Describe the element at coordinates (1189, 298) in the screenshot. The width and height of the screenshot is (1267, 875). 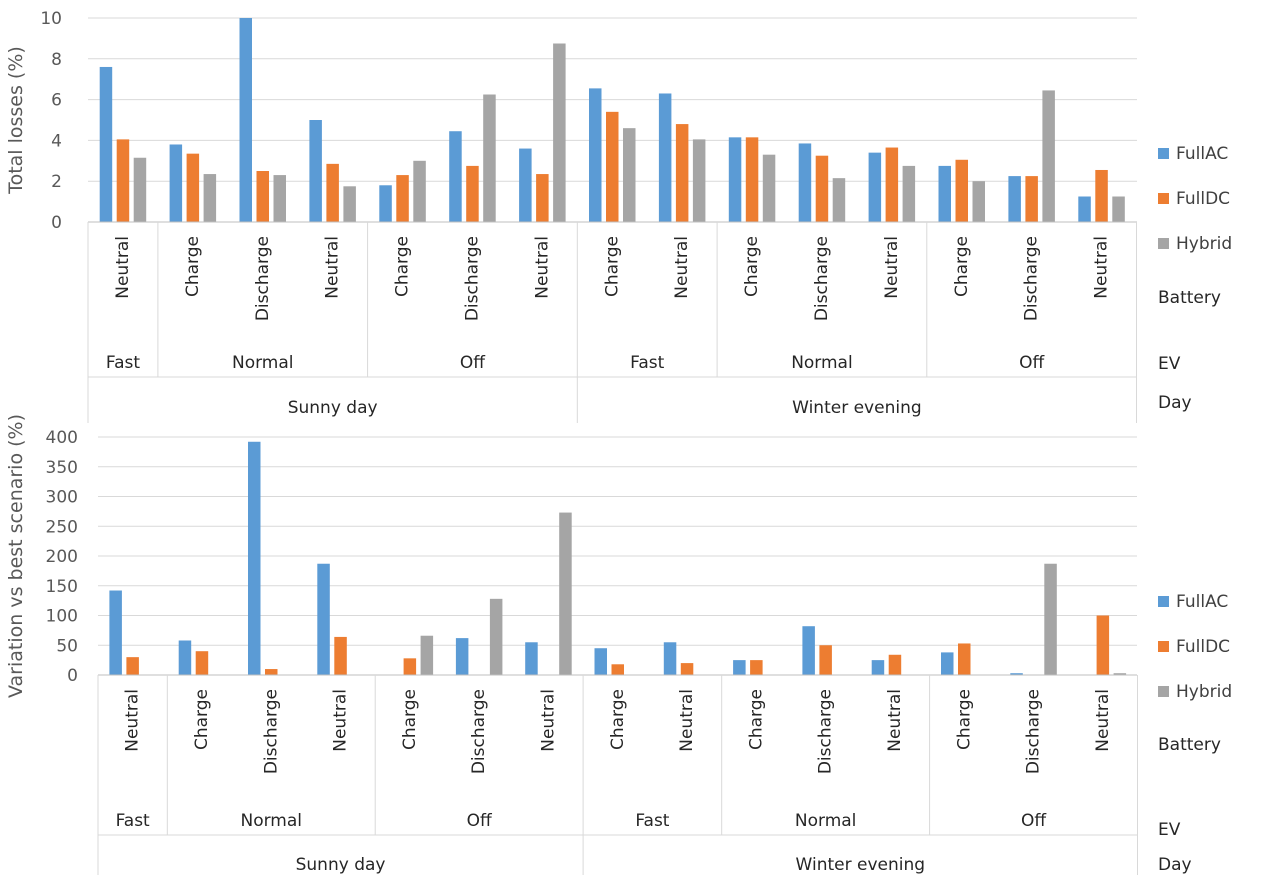
I see `level-label: Battery` at that location.